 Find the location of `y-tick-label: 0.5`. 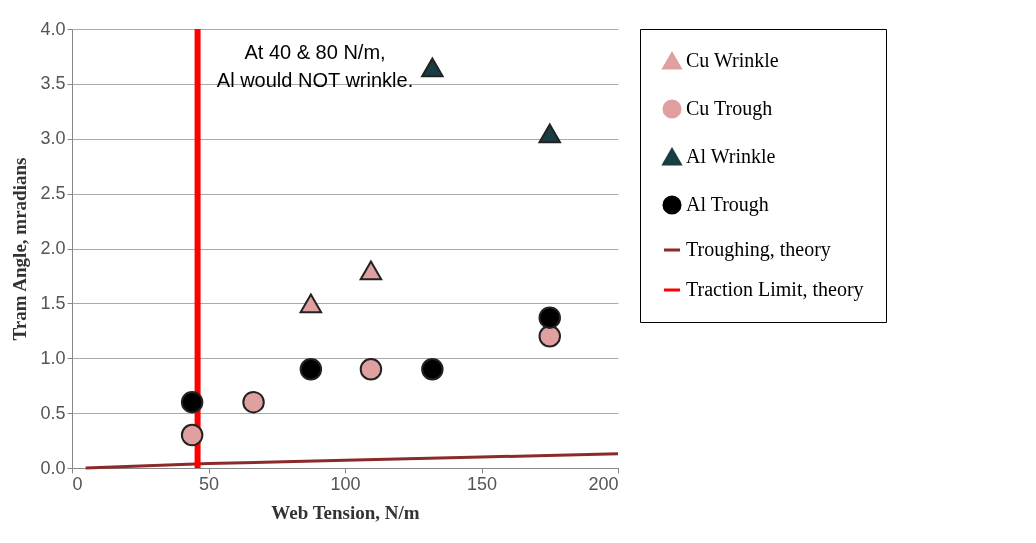

y-tick-label: 0.5 is located at coordinates (53, 412).